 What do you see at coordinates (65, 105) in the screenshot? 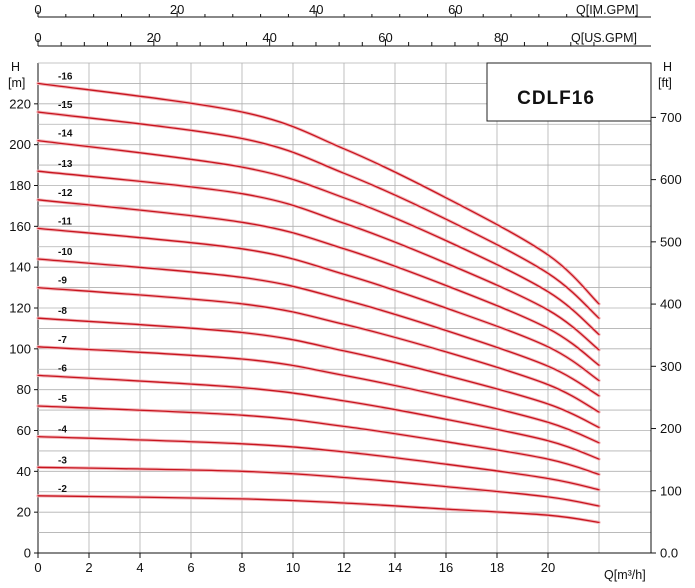
I see `curve-label: -15` at bounding box center [65, 105].